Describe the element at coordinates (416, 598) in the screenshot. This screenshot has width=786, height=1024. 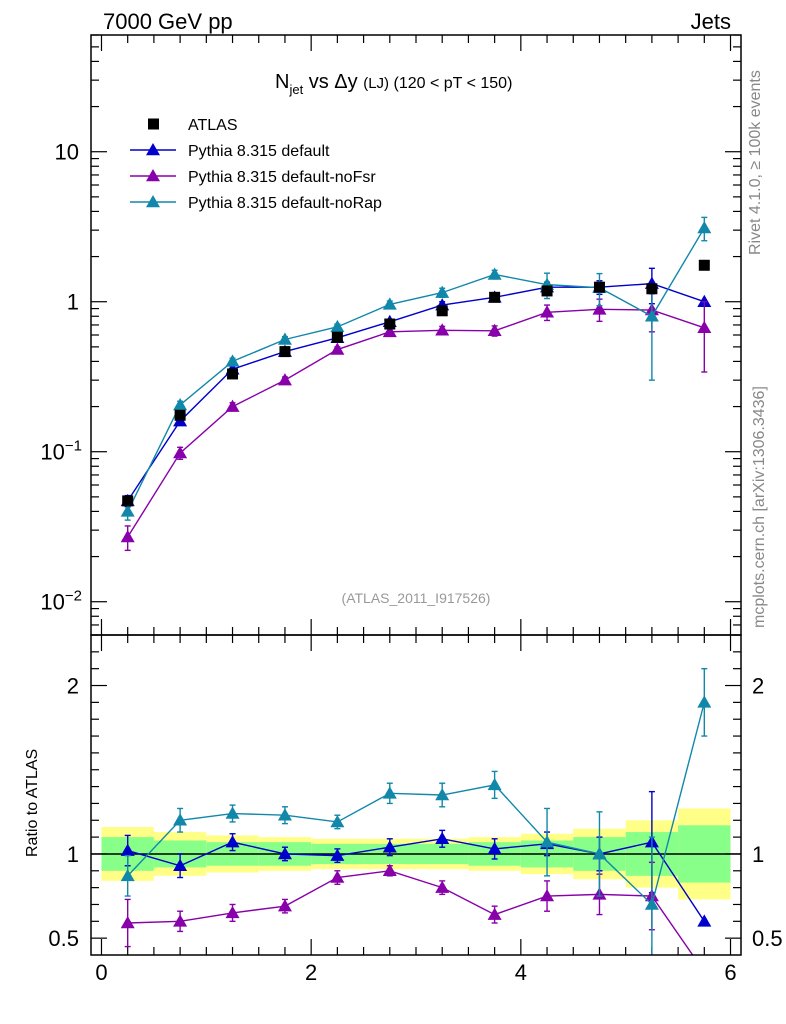
I see `analysis-tag: (ATLAS_2011_I917526)` at that location.